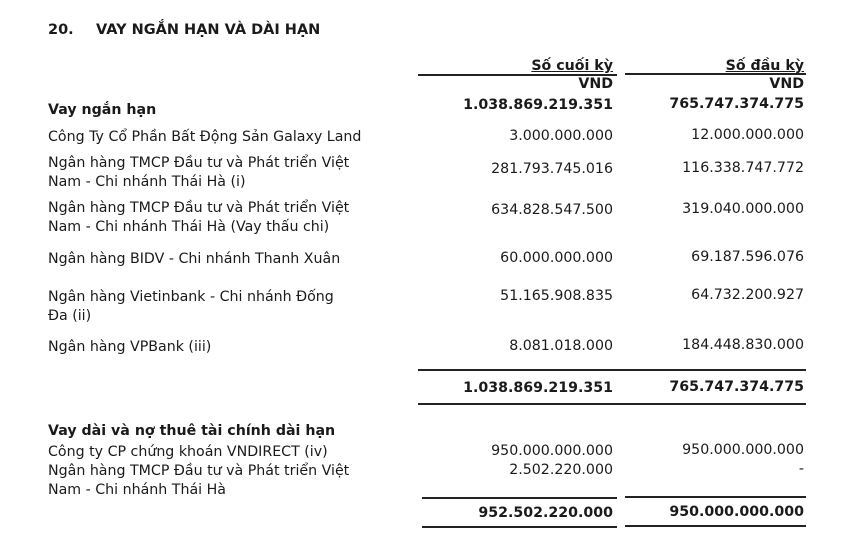  Describe the element at coordinates (61, 30) in the screenshot. I see `section-number: 20.` at that location.